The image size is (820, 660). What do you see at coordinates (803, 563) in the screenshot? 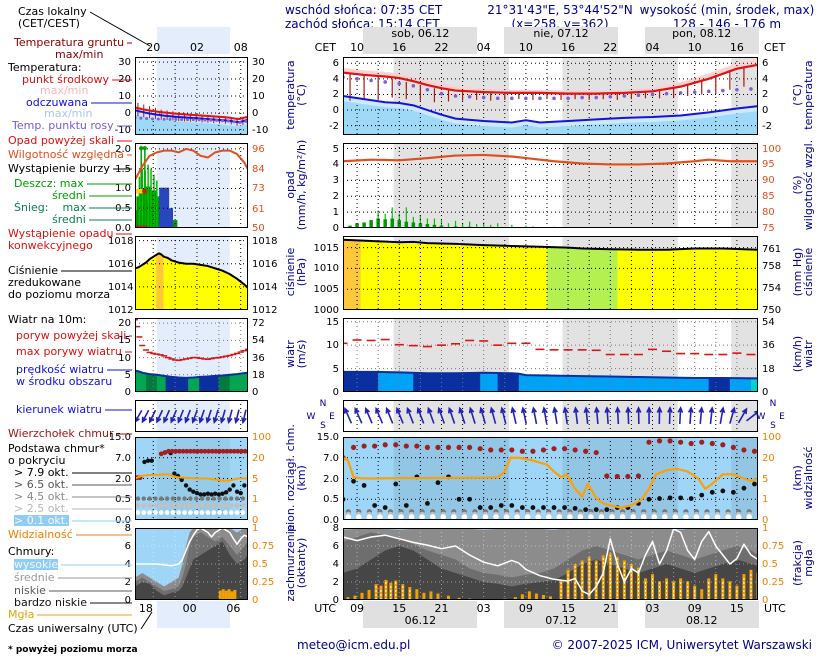
I see `axis-title-right-cloud-cover: (frakcja) mgła` at bounding box center [803, 563].